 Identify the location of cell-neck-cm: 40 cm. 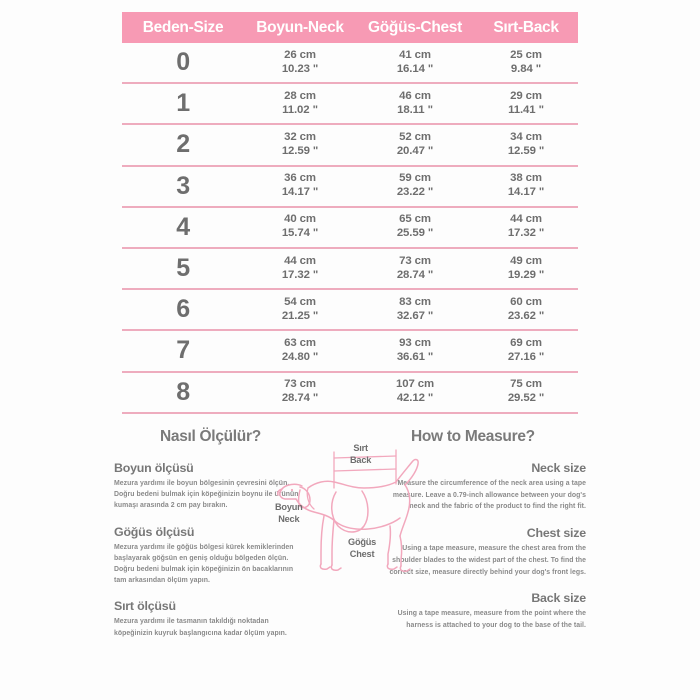
(300, 219).